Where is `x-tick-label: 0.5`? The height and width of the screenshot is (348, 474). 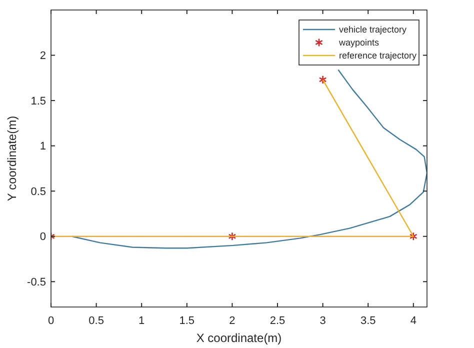
x-tick-label: 0.5 is located at coordinates (96, 321).